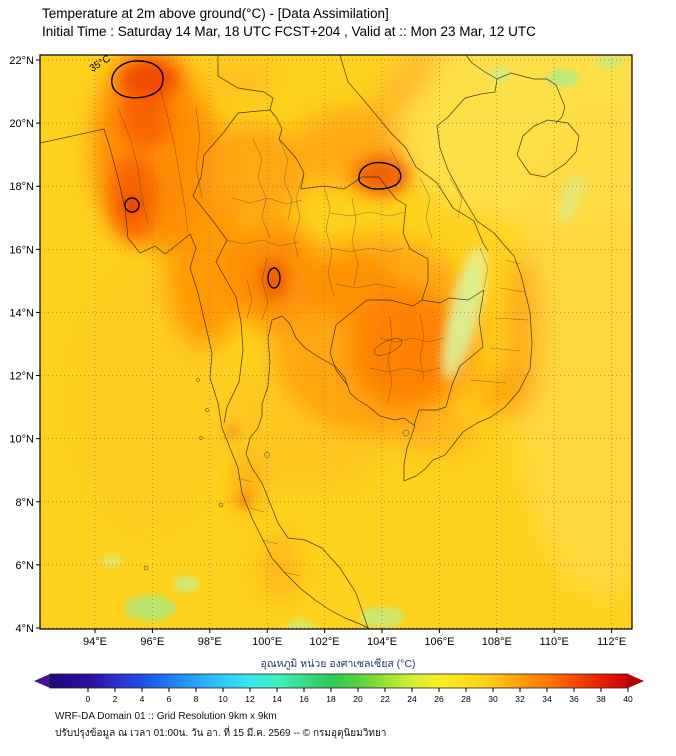 The image size is (676, 756). Describe the element at coordinates (21, 187) in the screenshot. I see `lat-tick-label: 18°N` at that location.